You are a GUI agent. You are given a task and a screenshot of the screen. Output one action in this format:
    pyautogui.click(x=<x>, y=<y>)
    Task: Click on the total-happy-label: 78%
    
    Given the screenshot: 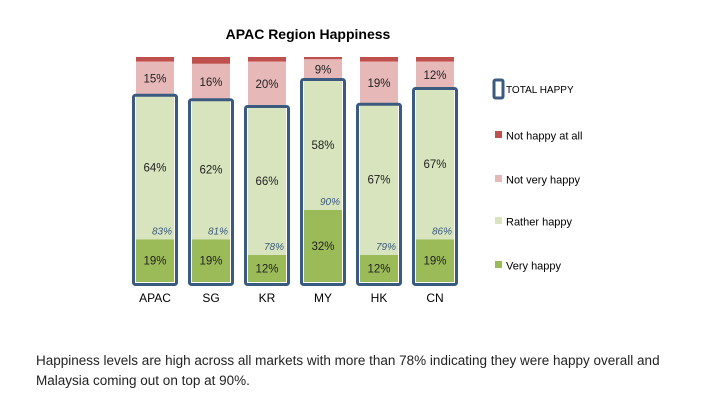 What is the action you would take?
    pyautogui.click(x=274, y=247)
    